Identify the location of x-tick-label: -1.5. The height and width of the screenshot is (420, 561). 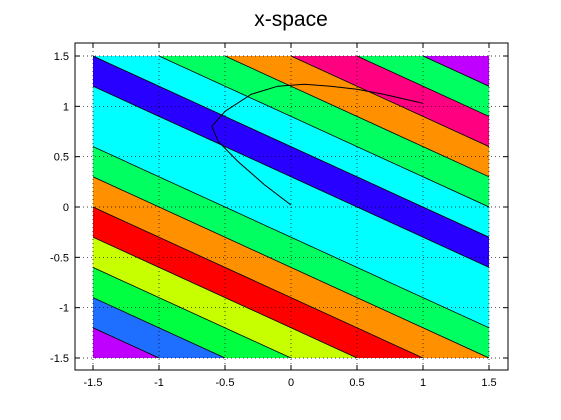
(93, 383).